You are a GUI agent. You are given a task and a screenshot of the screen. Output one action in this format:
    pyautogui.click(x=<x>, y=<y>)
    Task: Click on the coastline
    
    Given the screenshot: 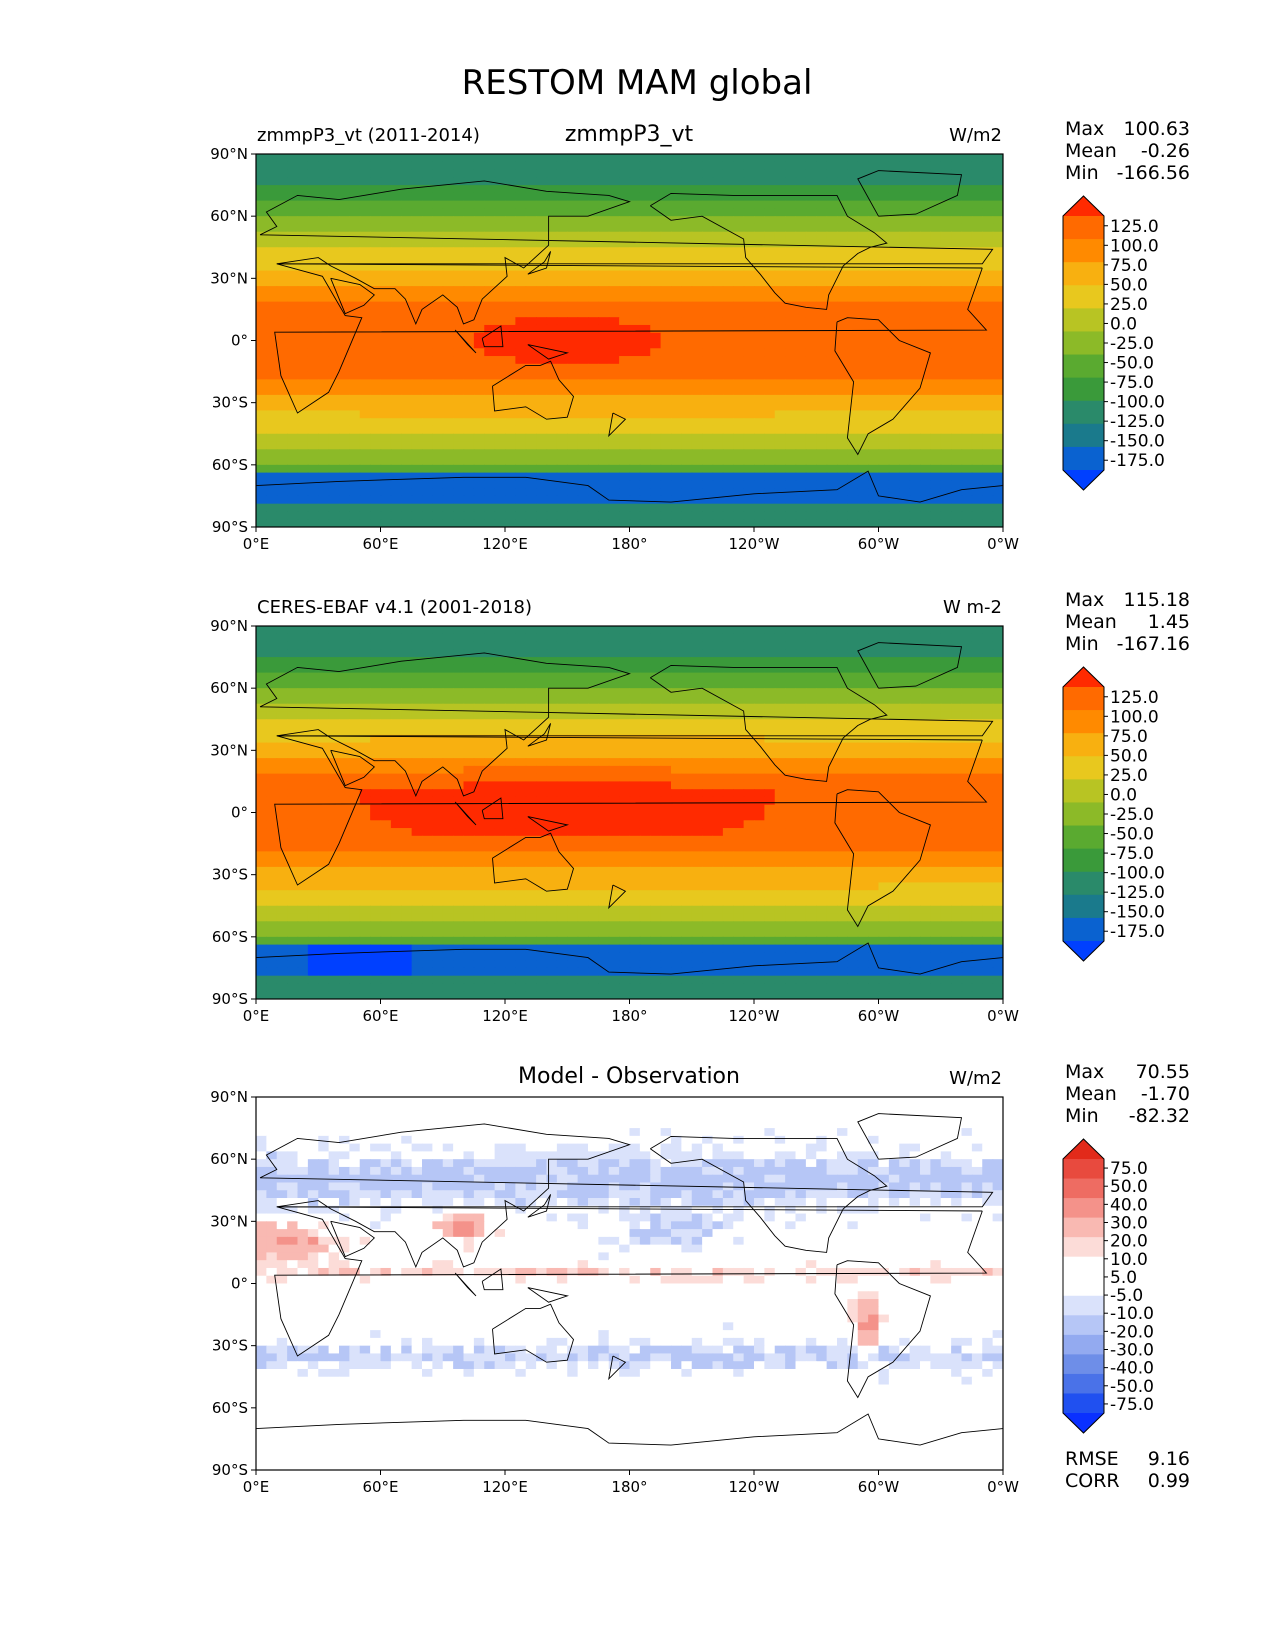 What is the action you would take?
    pyautogui.click(x=548, y=352)
    